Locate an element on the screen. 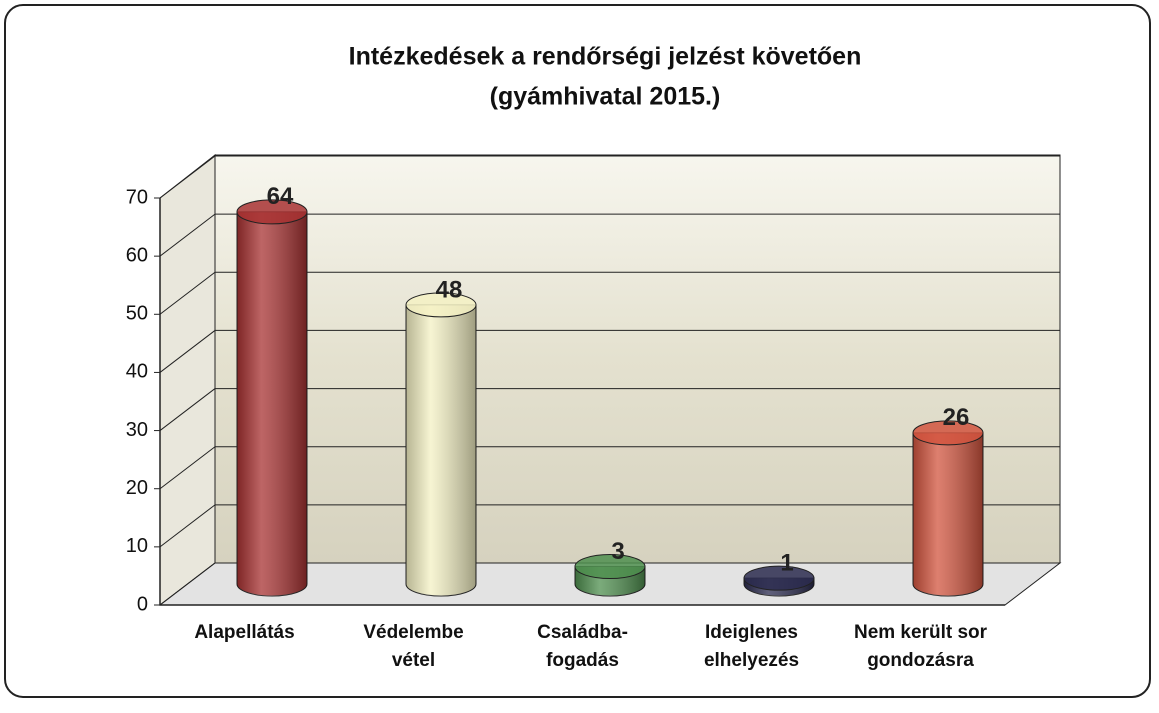  x-tick-label: gondozásra is located at coordinates (920, 660).